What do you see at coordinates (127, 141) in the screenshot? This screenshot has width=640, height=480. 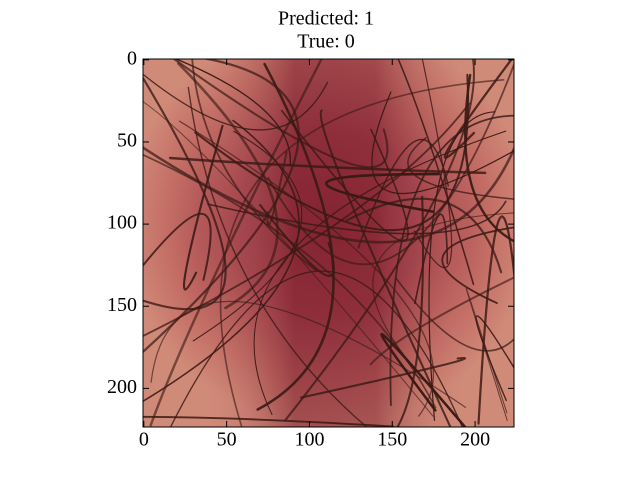 I see `y-tick-label: 50` at bounding box center [127, 141].